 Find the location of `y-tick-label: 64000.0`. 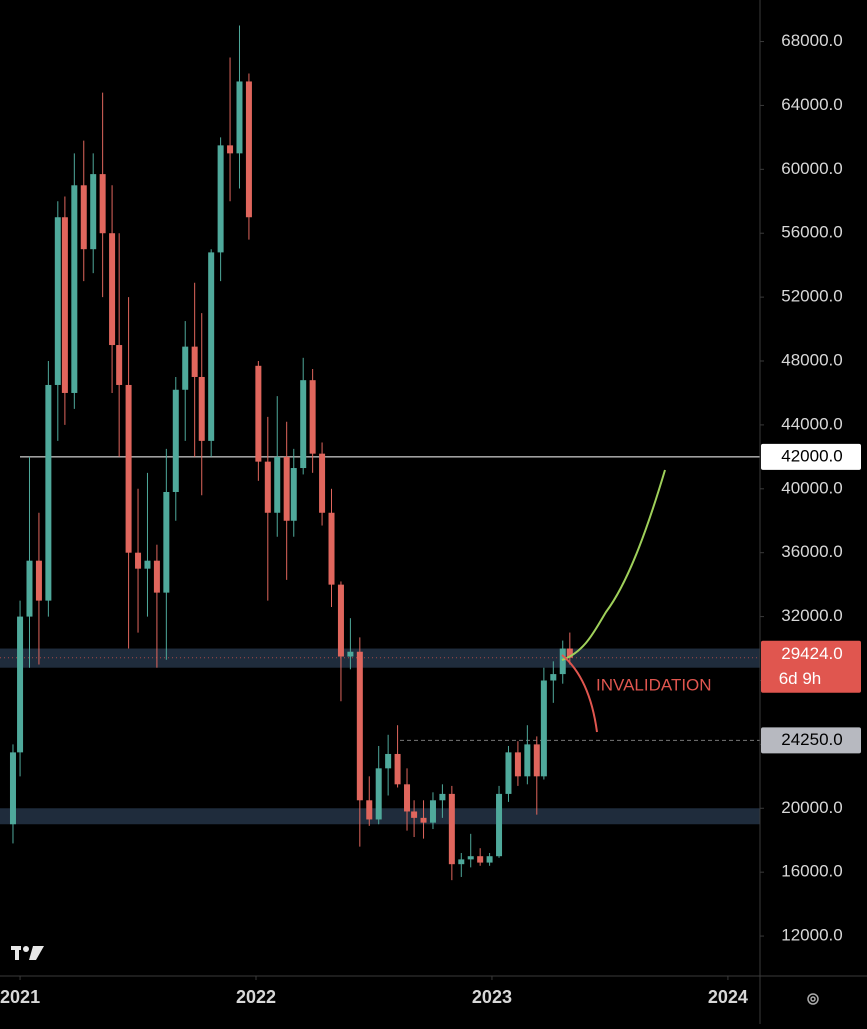

y-tick-label: 64000.0 is located at coordinates (811, 104).